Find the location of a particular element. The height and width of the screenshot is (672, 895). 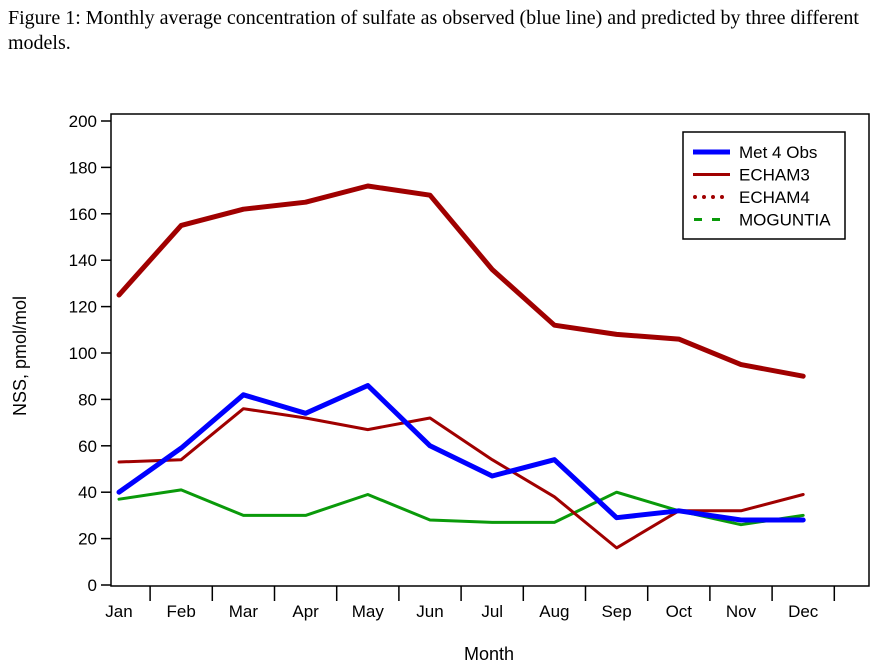

x-axis: Jan Feb Mar Apr May Jun Jul Aug Sep Oct Nov Dec is located at coordinates (470, 603).